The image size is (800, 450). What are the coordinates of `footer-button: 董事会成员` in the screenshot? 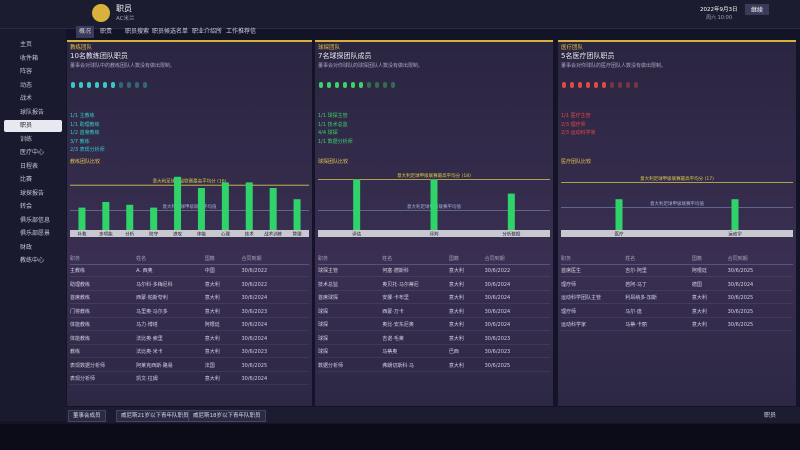 It's located at (87, 416).